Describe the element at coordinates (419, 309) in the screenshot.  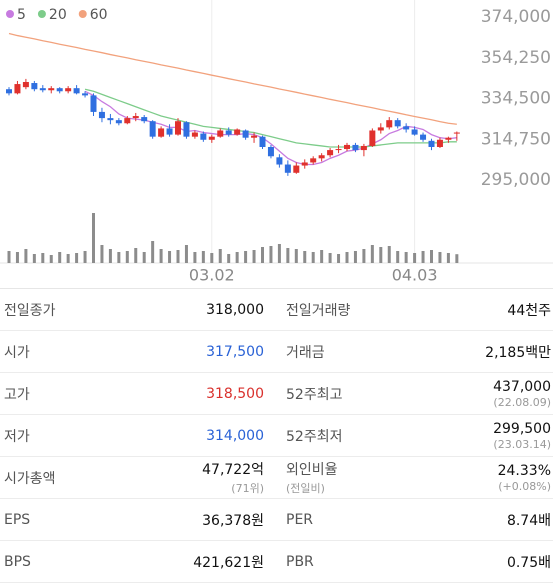
I see `table-cell: 전일거래량 44천주` at that location.